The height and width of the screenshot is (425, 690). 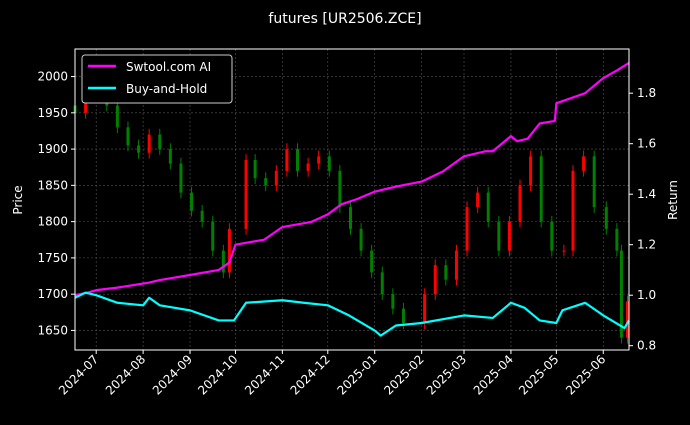 I want to click on x-tick-label: 2024-11, so click(x=264, y=374).